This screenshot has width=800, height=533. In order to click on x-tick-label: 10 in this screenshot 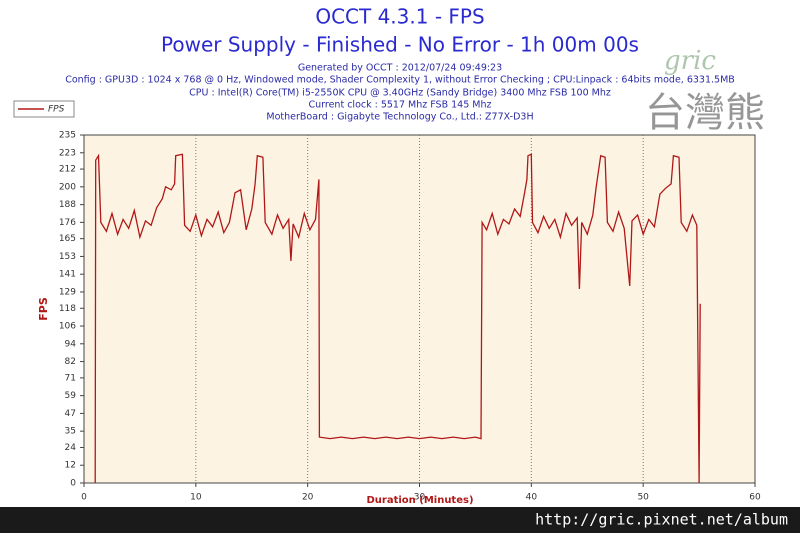, I will do `click(196, 498)`.